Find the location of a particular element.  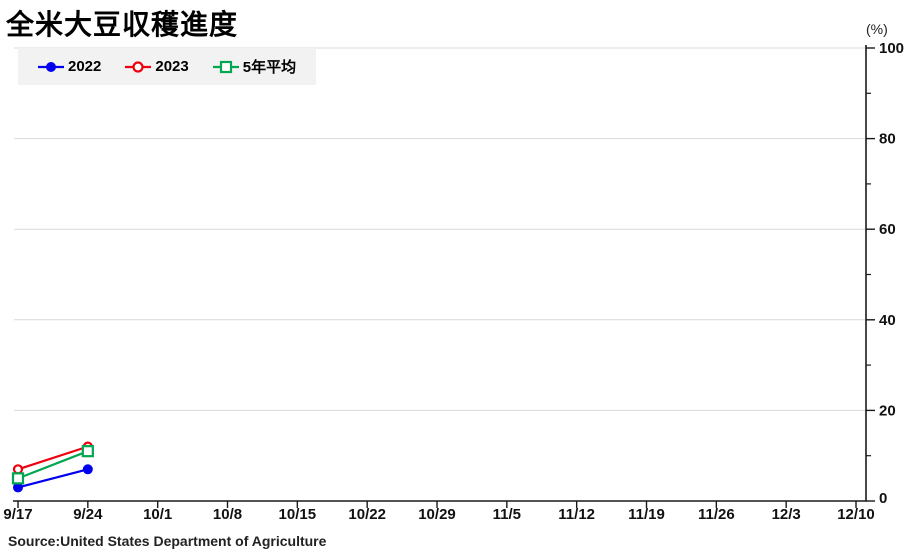

y-tick-label: 60 is located at coordinates (887, 229).